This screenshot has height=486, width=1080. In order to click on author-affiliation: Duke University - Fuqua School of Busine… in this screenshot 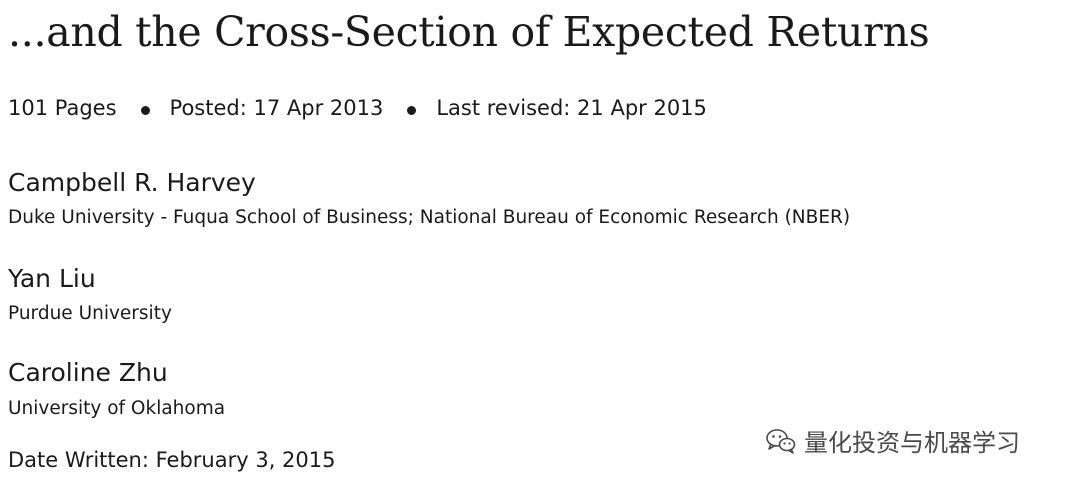, I will do `click(429, 217)`.